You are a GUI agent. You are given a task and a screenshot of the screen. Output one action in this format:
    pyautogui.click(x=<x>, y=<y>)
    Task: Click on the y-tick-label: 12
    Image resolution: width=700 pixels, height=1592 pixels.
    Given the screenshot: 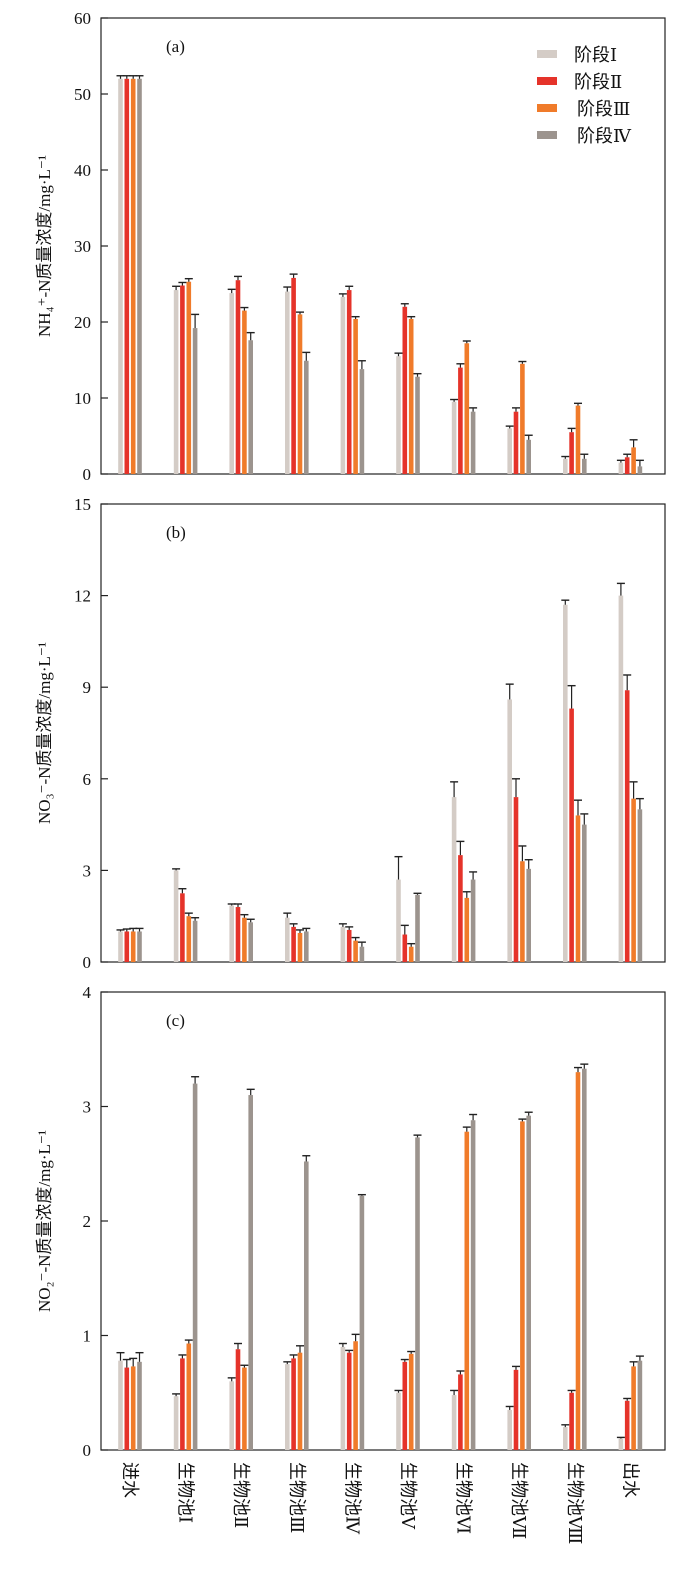 What is the action you would take?
    pyautogui.click(x=82, y=596)
    